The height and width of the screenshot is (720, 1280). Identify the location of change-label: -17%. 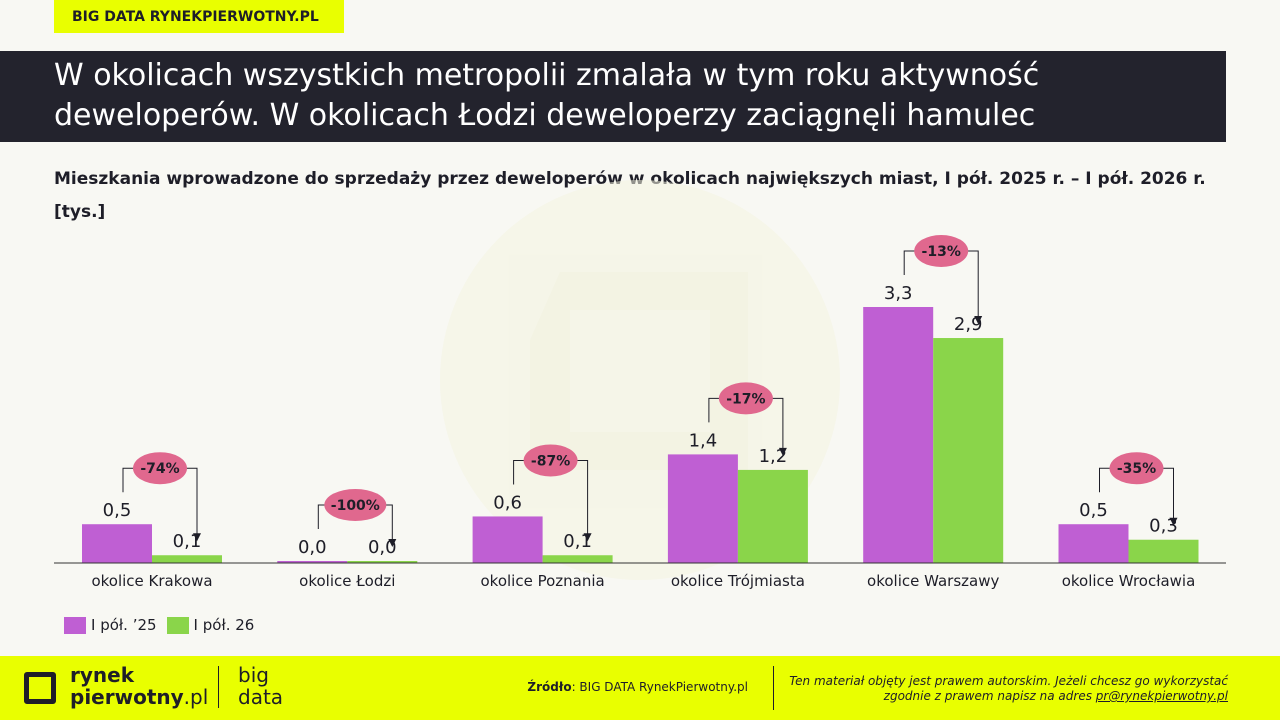
(745, 399).